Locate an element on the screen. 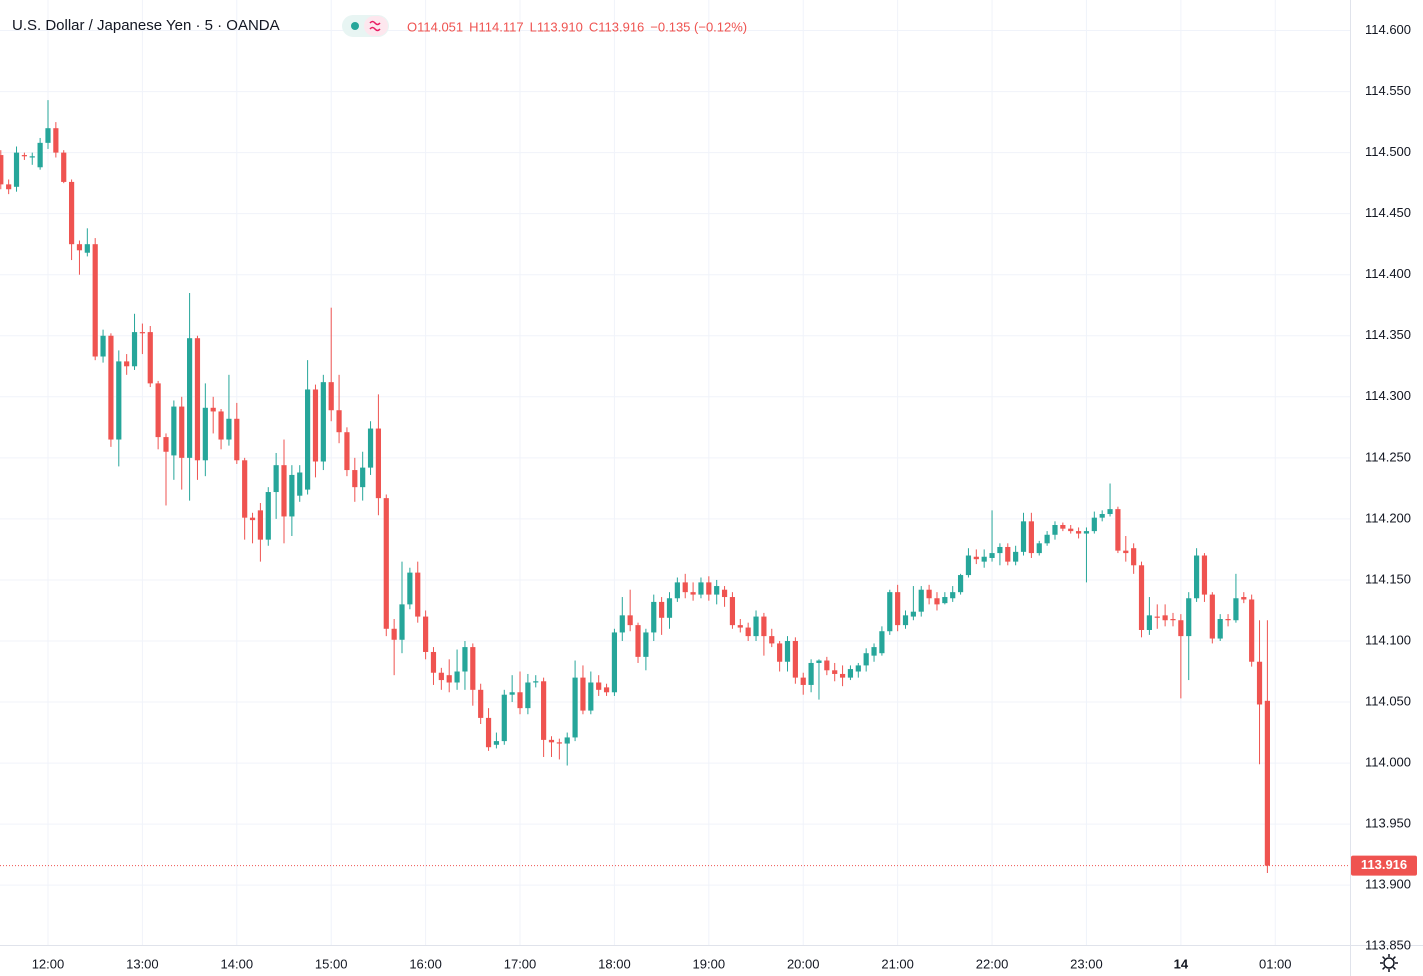 The width and height of the screenshot is (1423, 976). ohlc-value: L113.910 is located at coordinates (556, 26).